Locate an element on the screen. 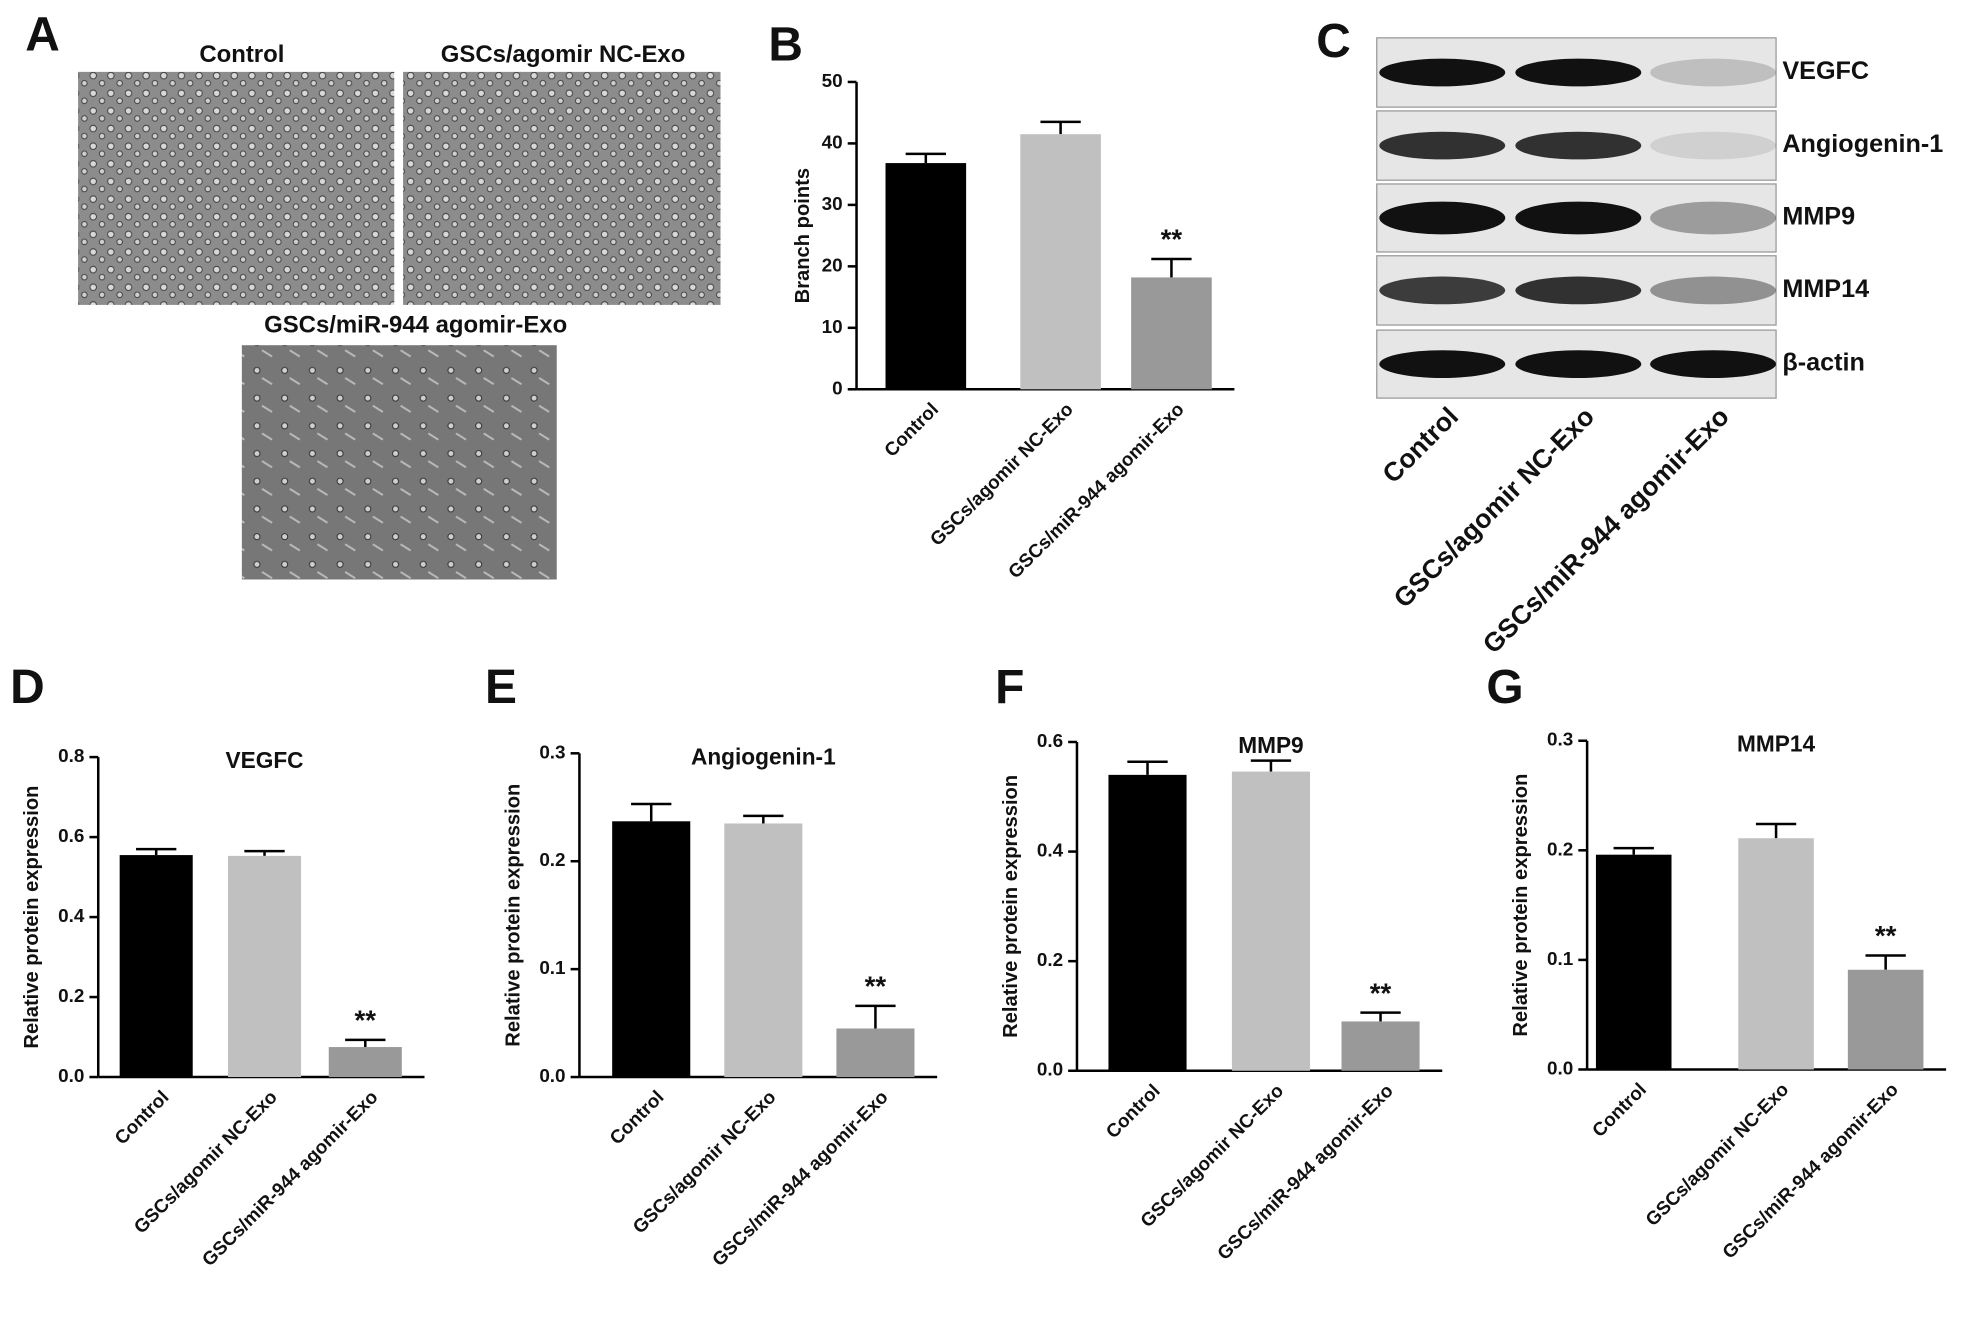 This screenshot has height=1324, width=1965. micrograph-label: Control is located at coordinates (241, 54).